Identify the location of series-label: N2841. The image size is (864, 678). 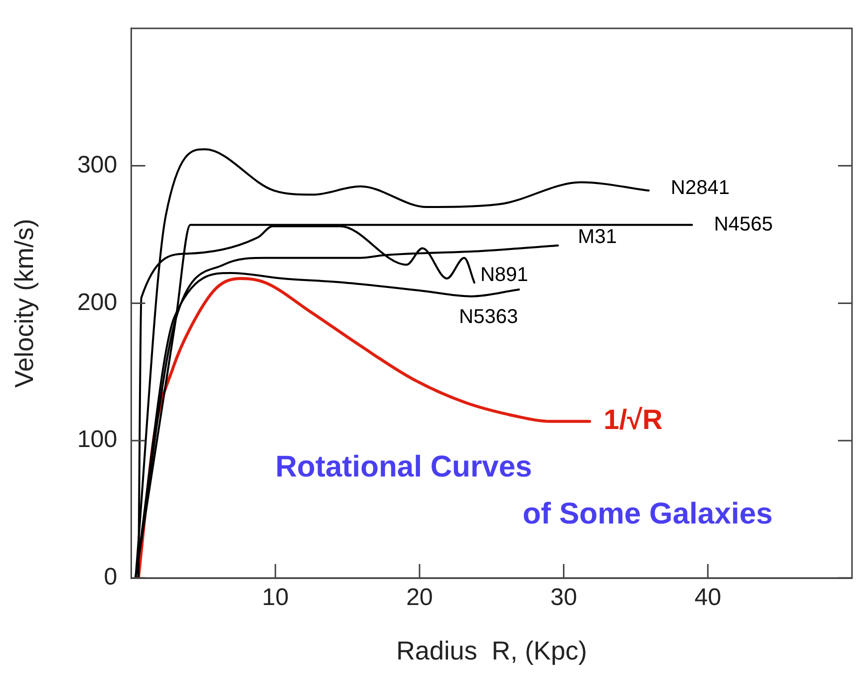
(700, 188).